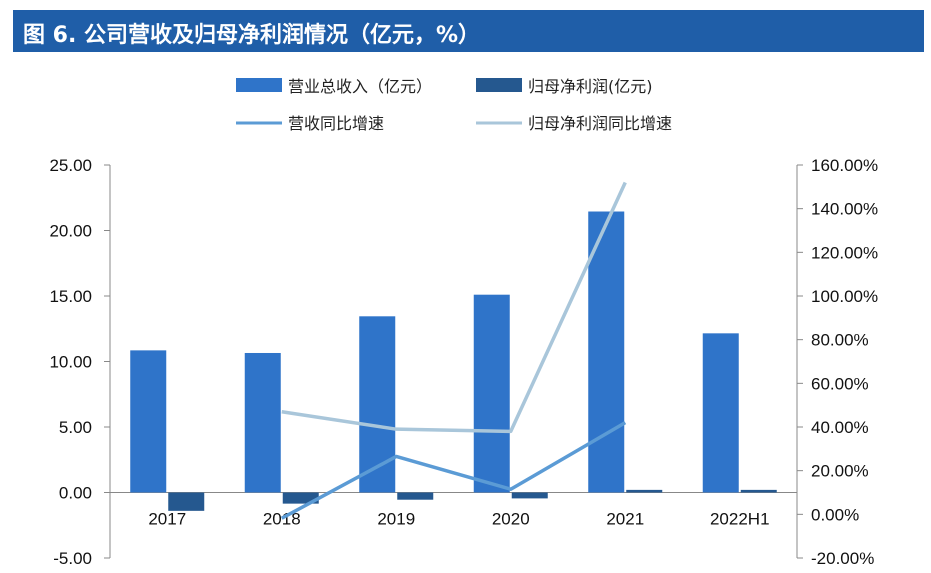 The height and width of the screenshot is (573, 931). Describe the element at coordinates (70, 362) in the screenshot. I see `left-axis-tick-label: 10.00` at that location.